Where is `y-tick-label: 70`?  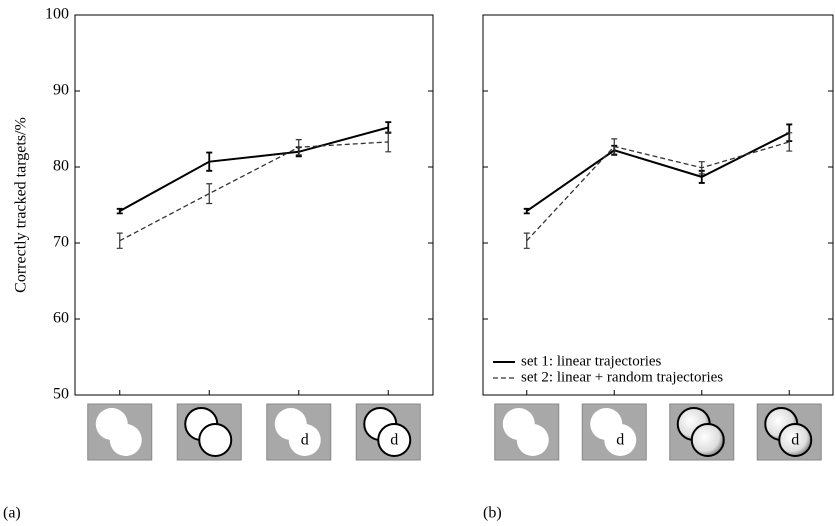
y-tick-label: 70 is located at coordinates (61, 242).